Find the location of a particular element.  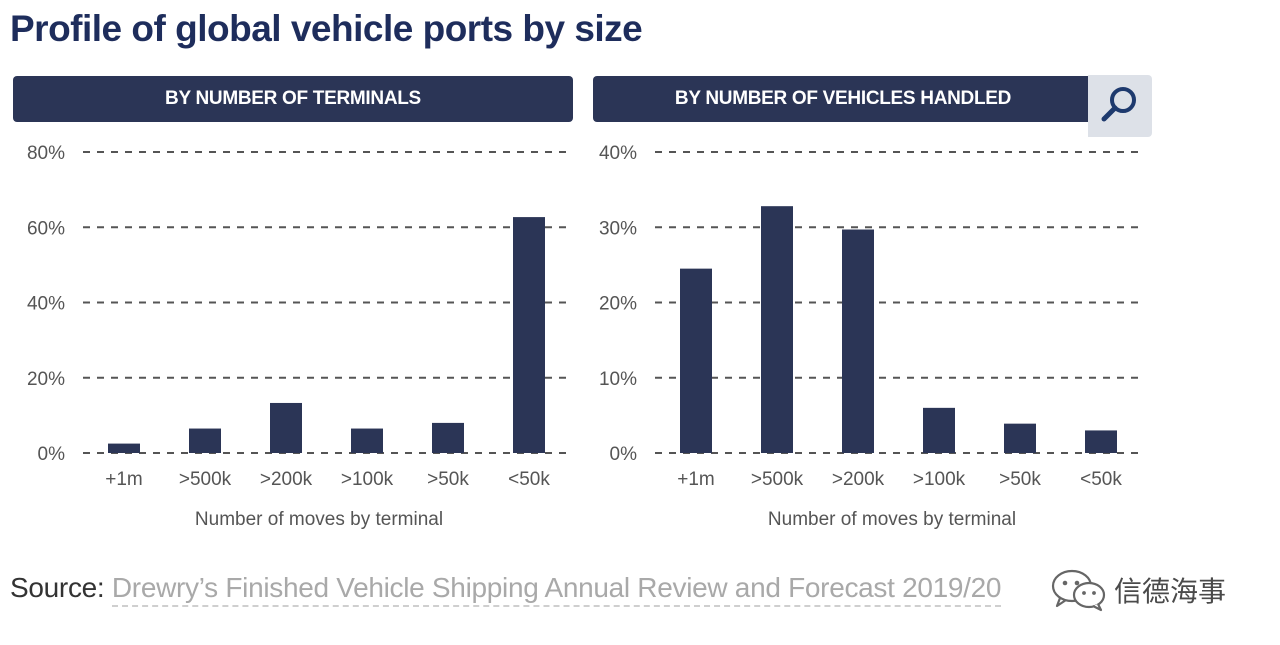

panel-header-terminals: BY NUMBER OF TERMINALS is located at coordinates (293, 99).